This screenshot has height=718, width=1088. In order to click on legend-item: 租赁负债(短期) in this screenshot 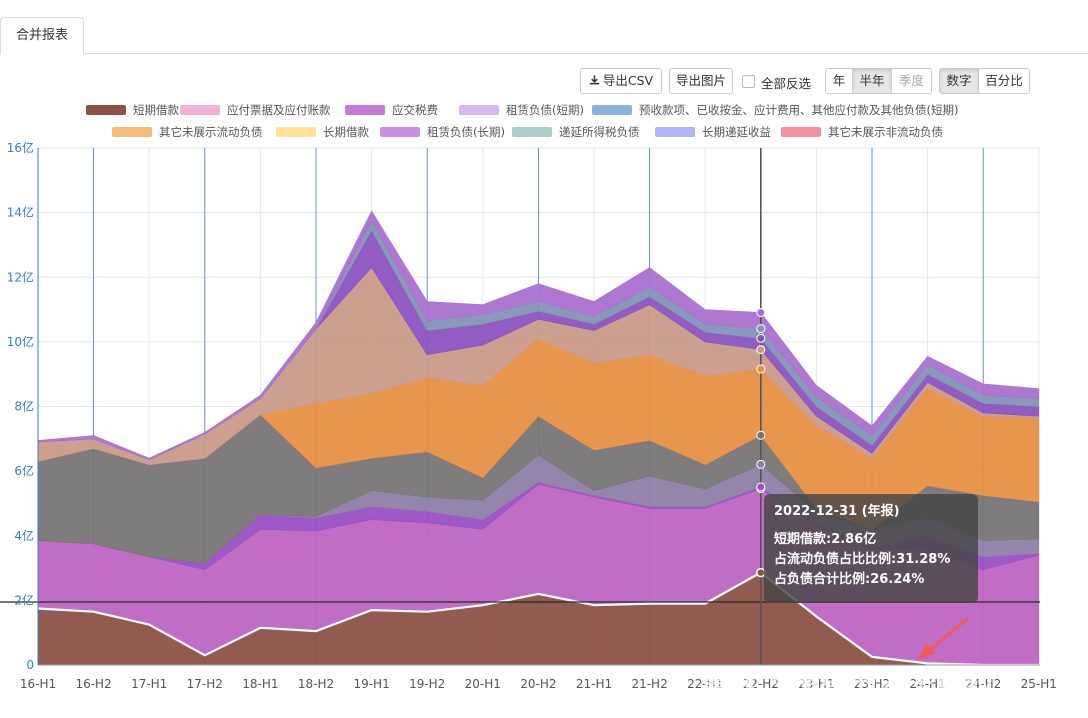, I will do `click(521, 110)`.